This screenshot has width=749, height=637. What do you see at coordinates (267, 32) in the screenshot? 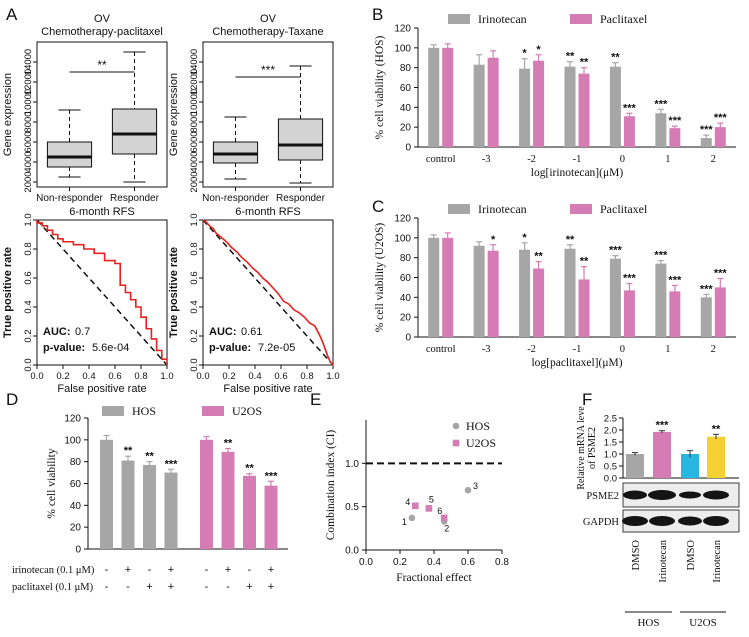
I see `chart-subtitle: Chemotherapy-Taxane` at bounding box center [267, 32].